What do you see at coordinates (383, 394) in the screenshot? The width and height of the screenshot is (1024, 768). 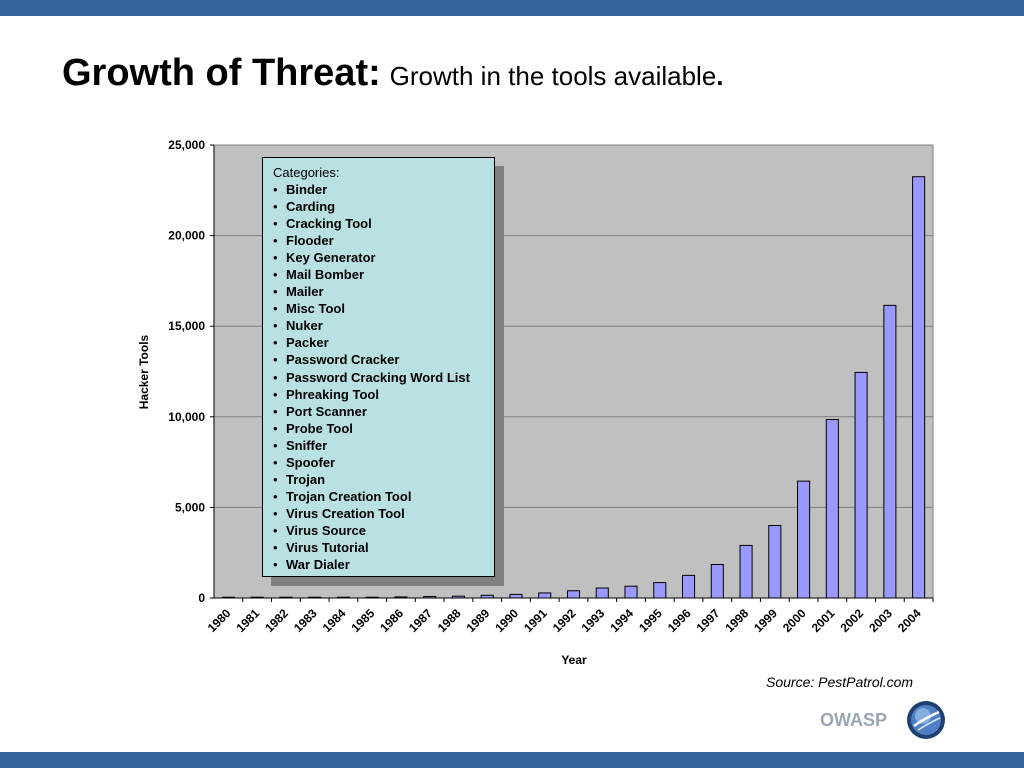 I see `category-item: Phreaking Tool` at bounding box center [383, 394].